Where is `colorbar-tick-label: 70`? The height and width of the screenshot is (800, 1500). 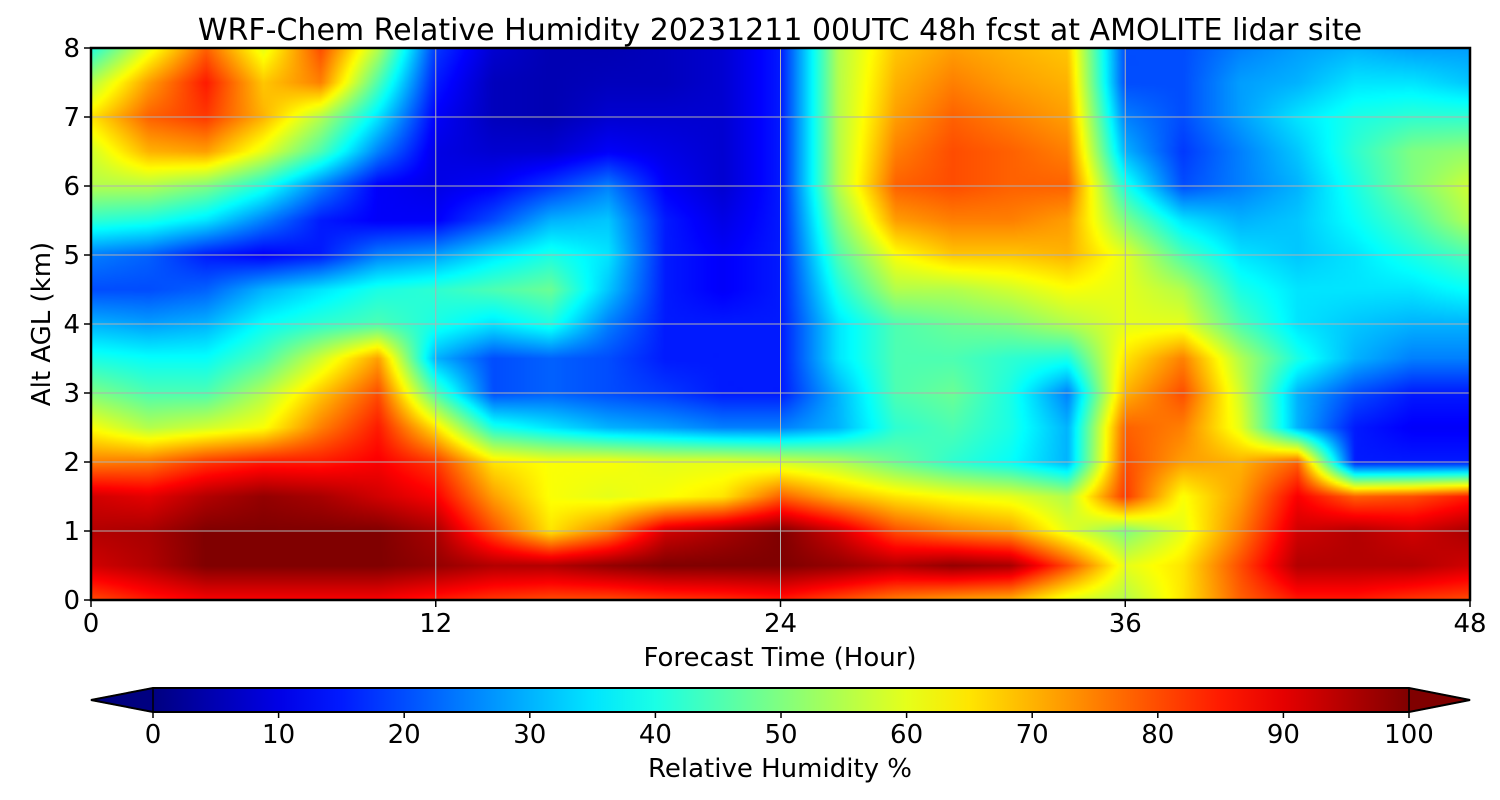 colorbar-tick-label: 70 is located at coordinates (1032, 735).